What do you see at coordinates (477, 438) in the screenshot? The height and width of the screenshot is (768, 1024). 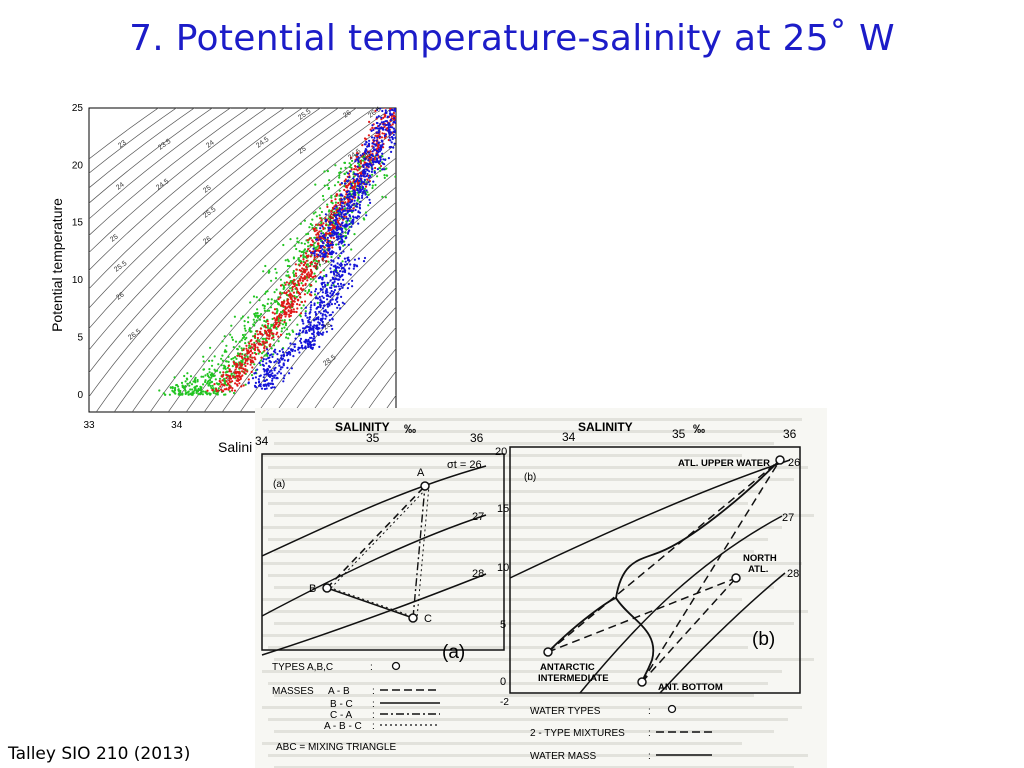 I see `panel-a-xtick-36: 36` at bounding box center [477, 438].